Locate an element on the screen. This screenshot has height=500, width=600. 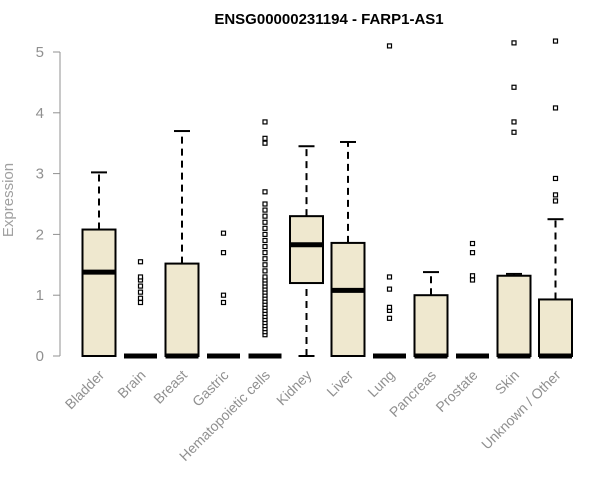
box-lung is located at coordinates (389, 201).